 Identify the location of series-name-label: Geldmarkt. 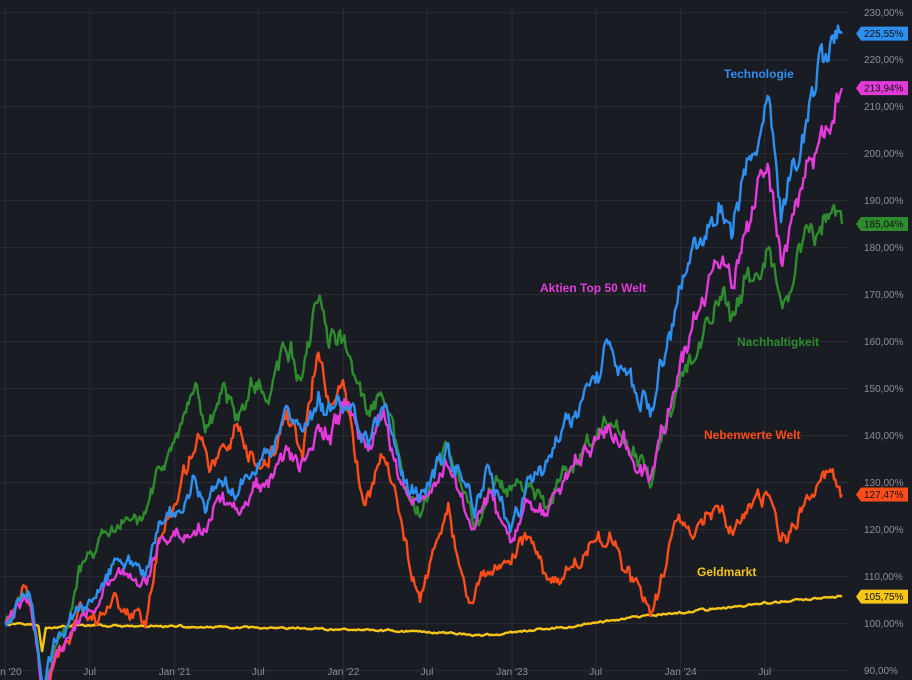
(726, 572).